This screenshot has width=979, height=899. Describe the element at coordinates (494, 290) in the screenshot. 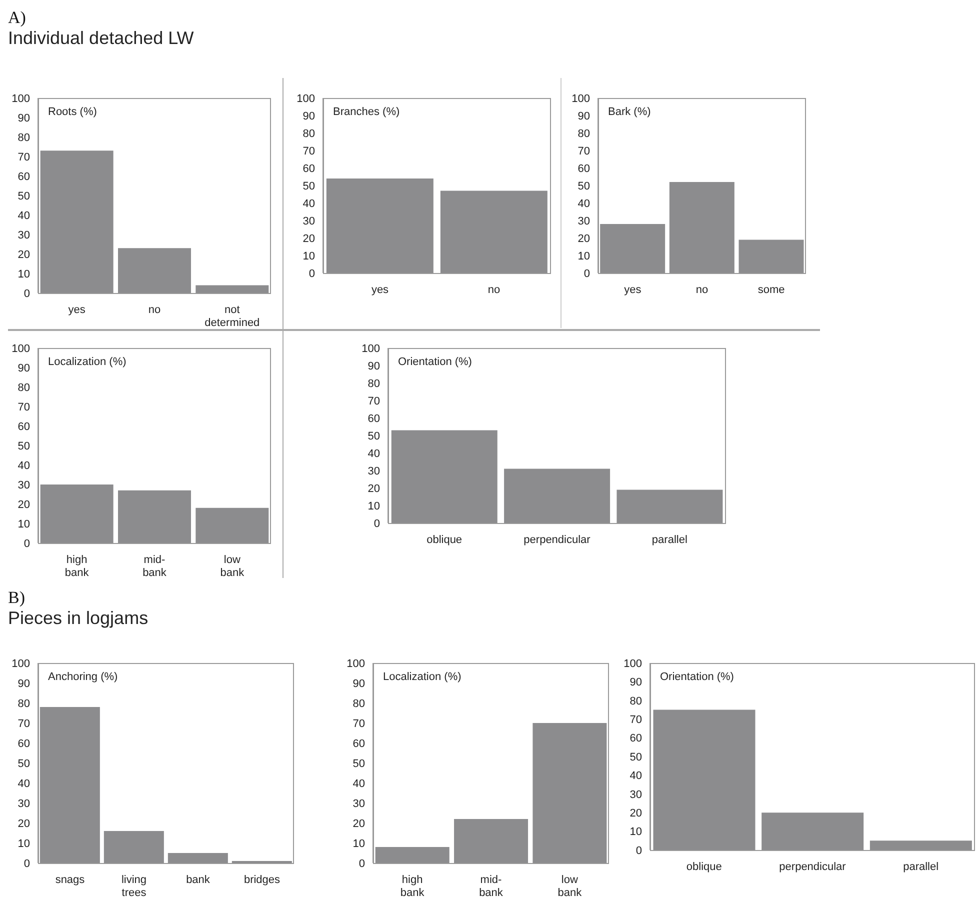

I see `x-tick-label: no` at that location.